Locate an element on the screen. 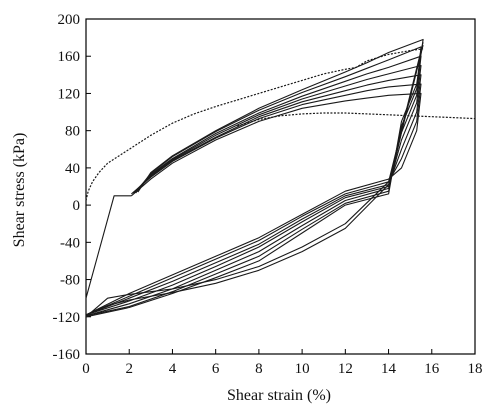  x-tick-label: 12 is located at coordinates (345, 369).